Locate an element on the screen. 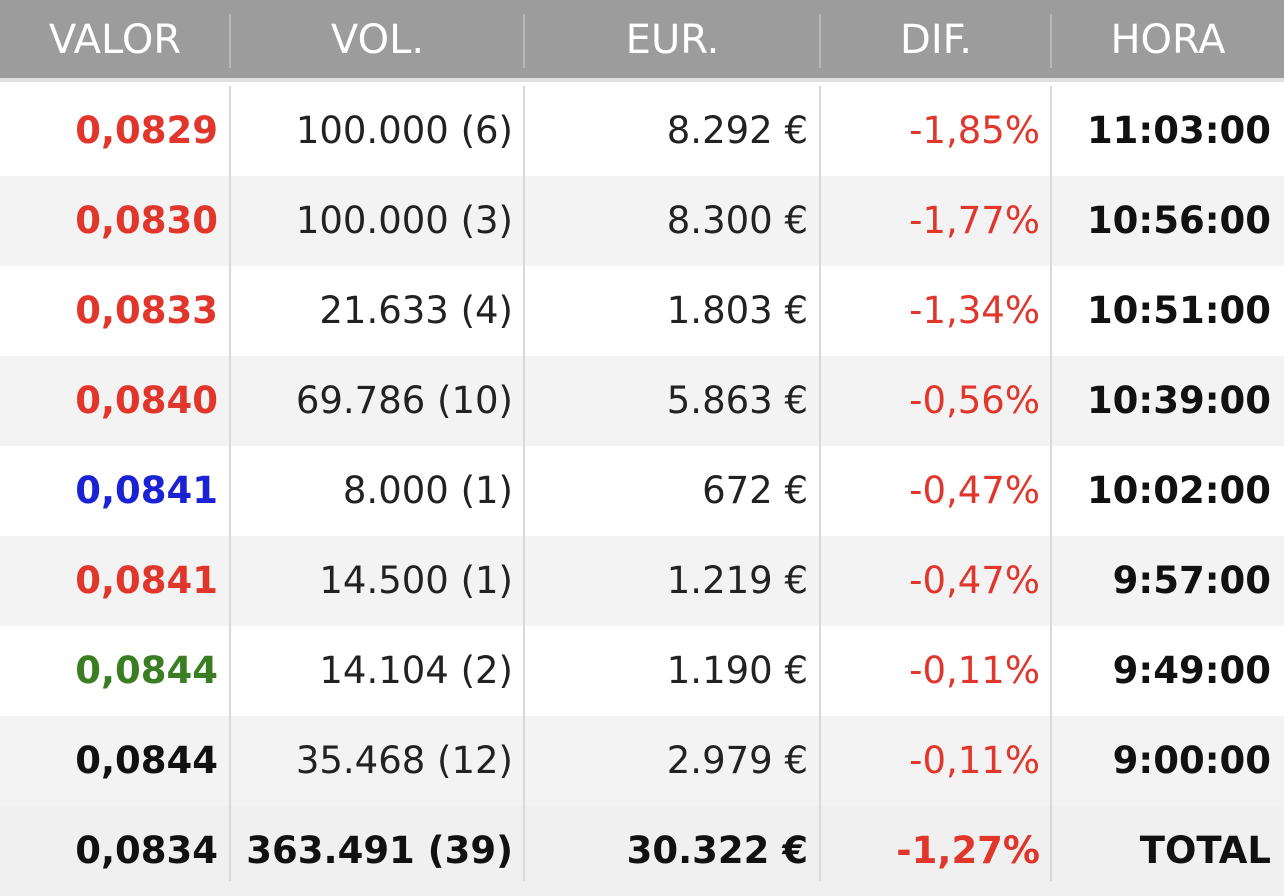 The image size is (1284, 896). cell-eur: 8.292 € is located at coordinates (737, 130).